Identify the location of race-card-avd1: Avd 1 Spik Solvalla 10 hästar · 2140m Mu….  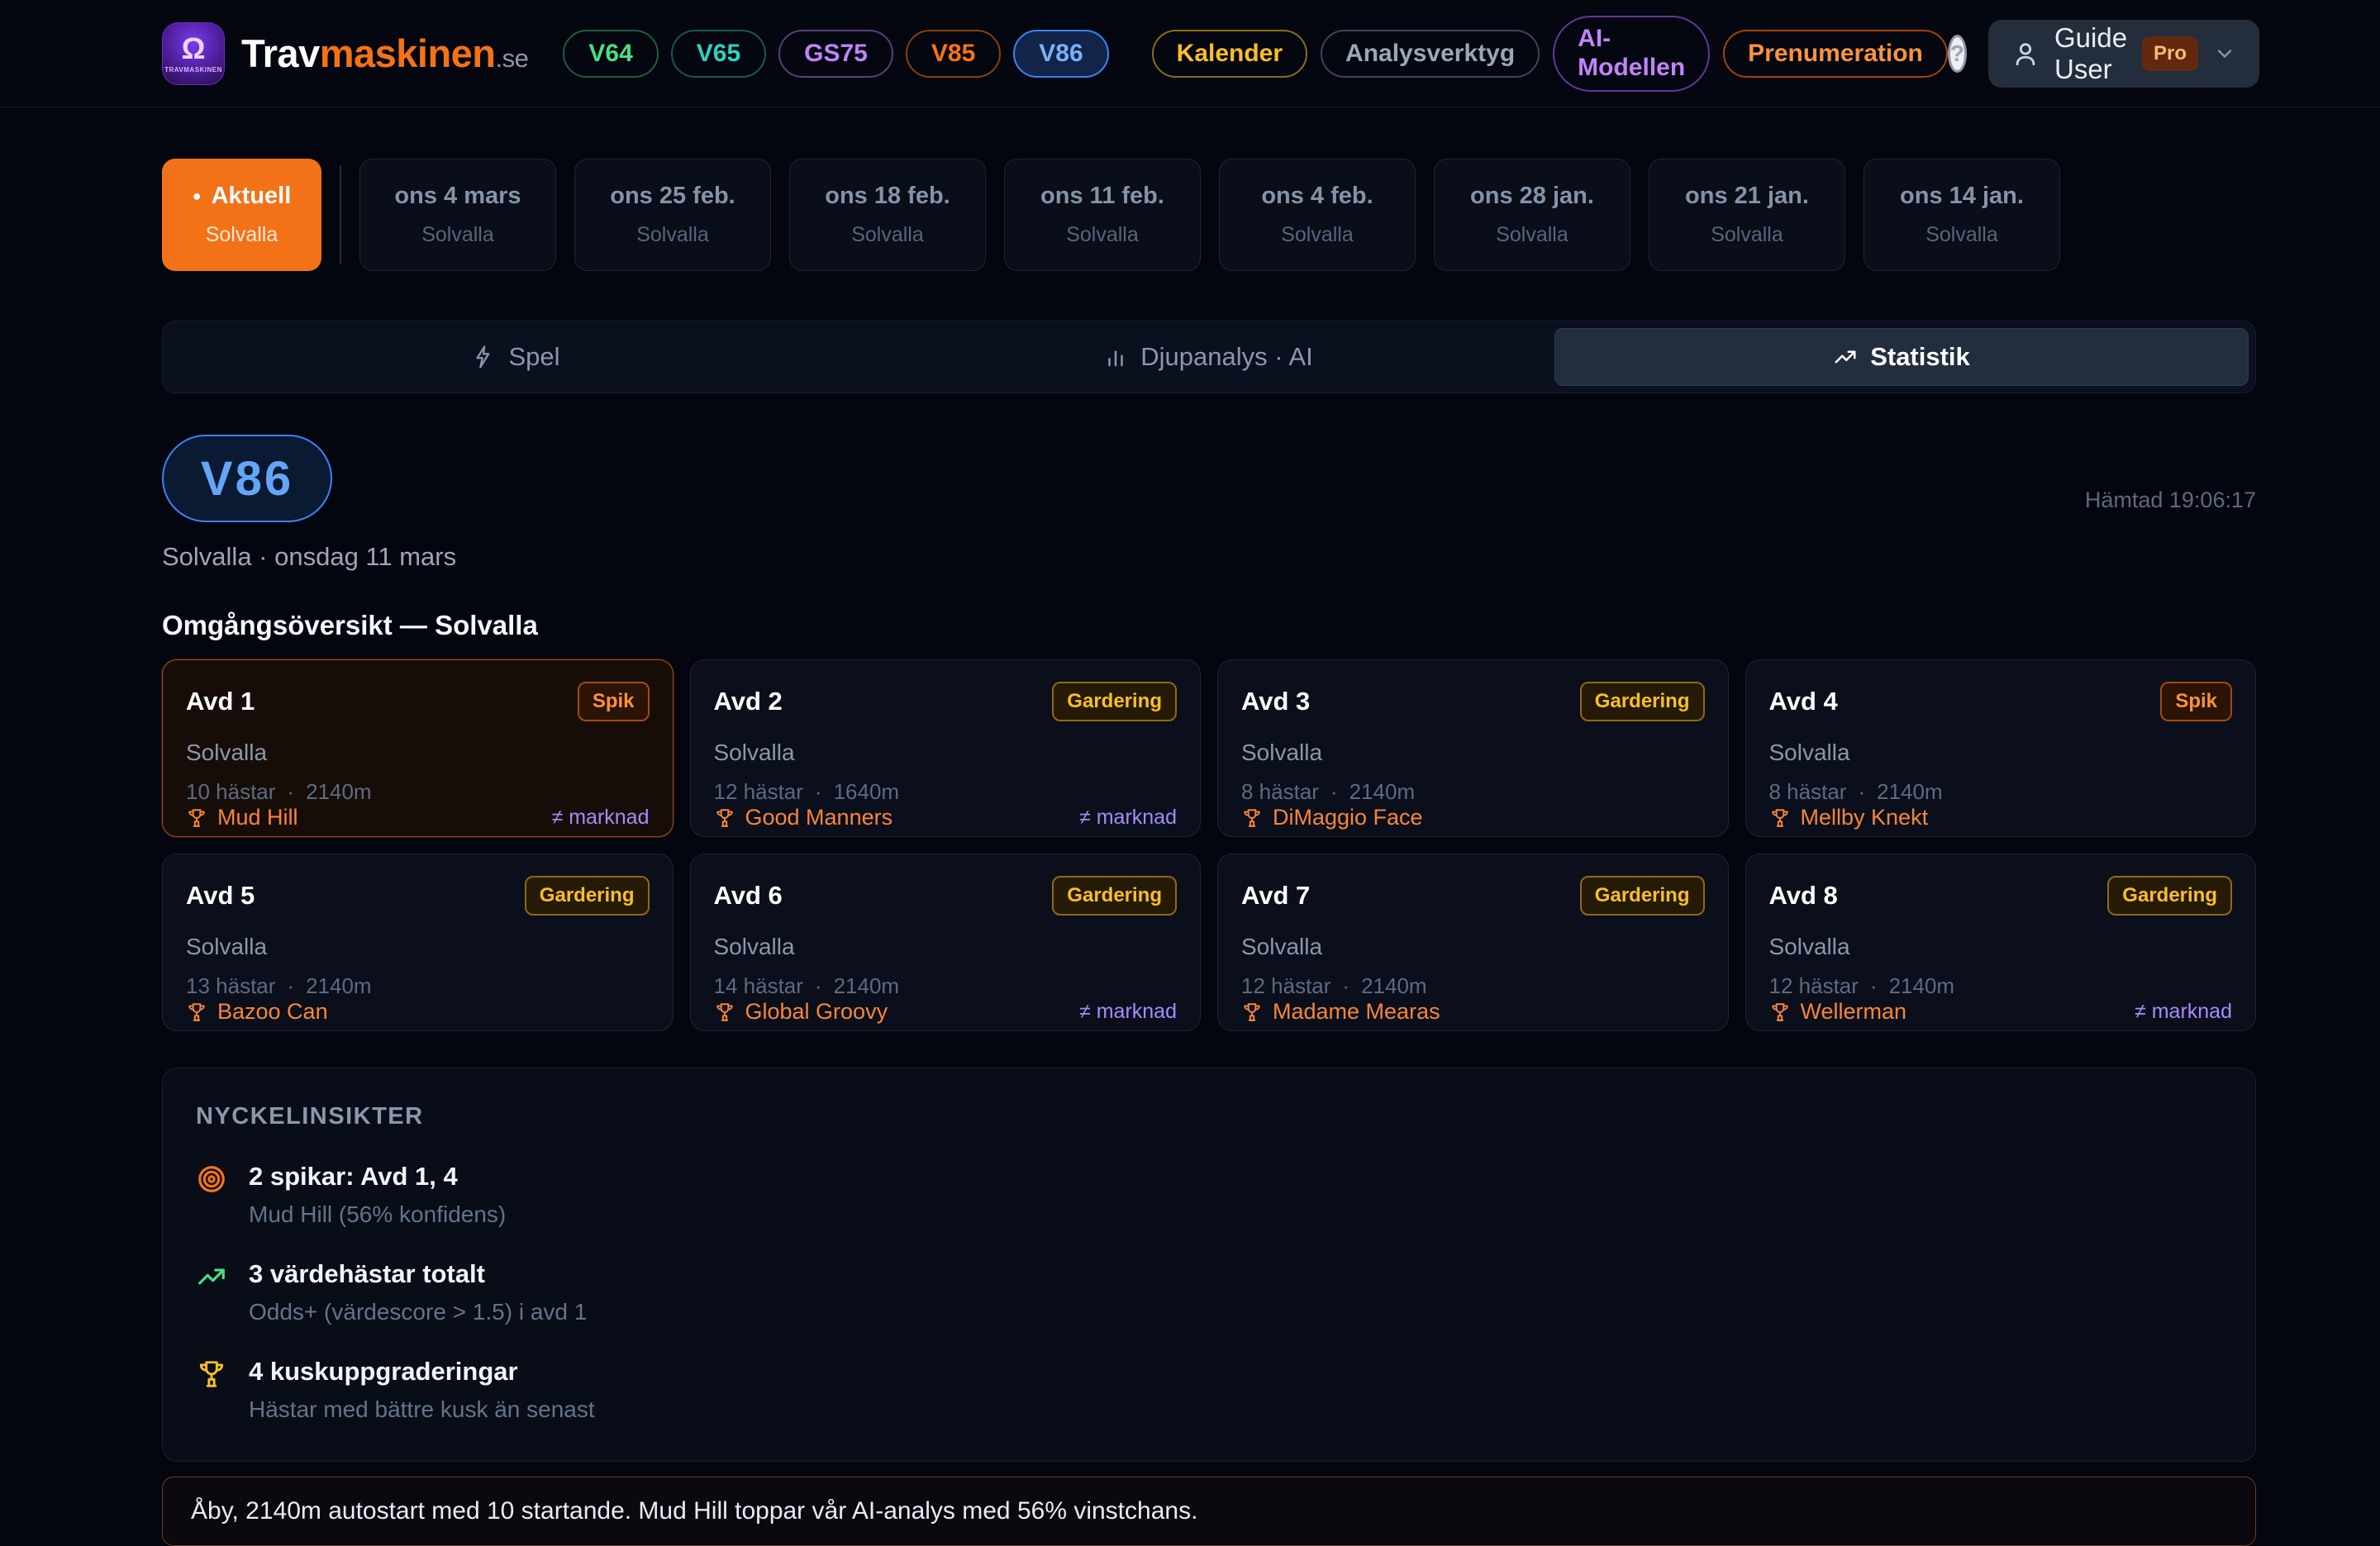
(418, 748).